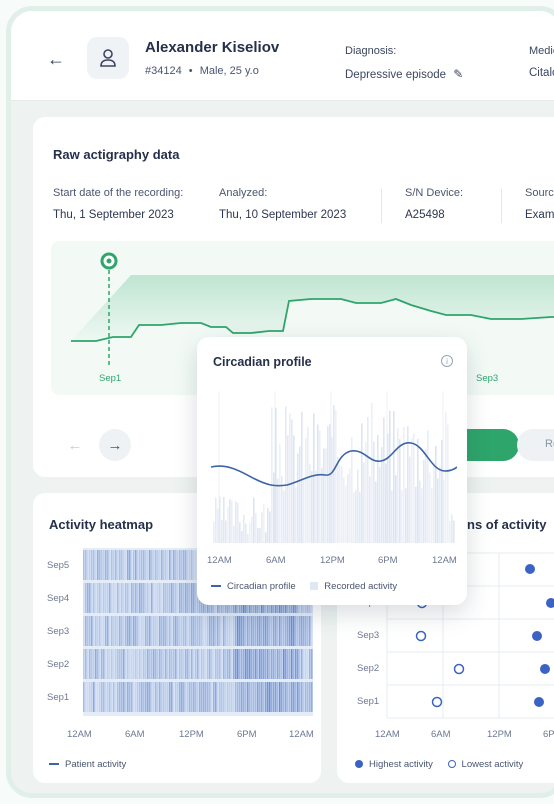  What do you see at coordinates (333, 465) in the screenshot?
I see `circadian-chart` at bounding box center [333, 465].